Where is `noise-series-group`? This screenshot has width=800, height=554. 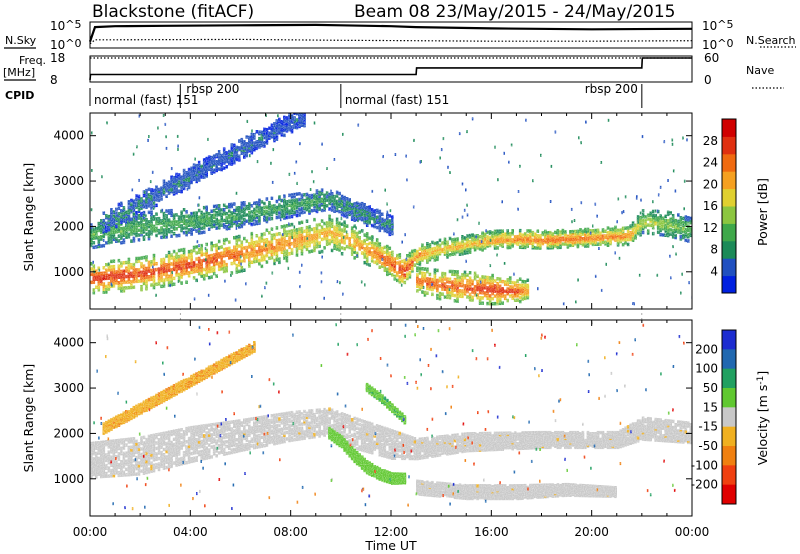 noise-series-group is located at coordinates (390, 34).